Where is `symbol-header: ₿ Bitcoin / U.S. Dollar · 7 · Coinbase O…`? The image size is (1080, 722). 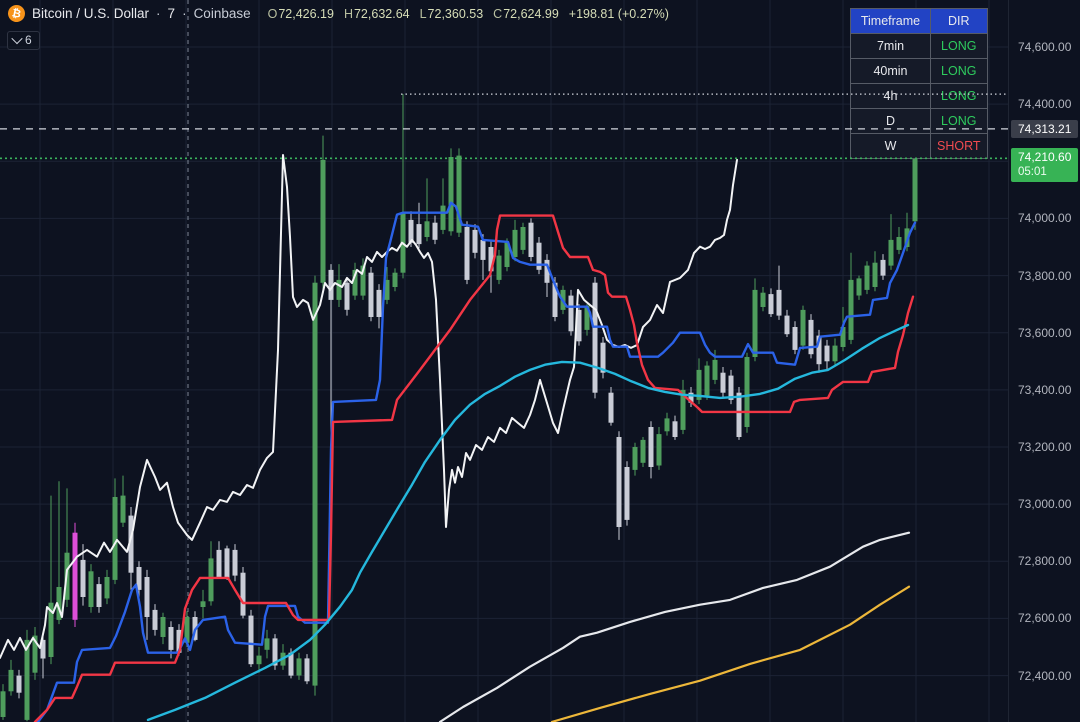
symbol-header: ₿ Bitcoin / U.S. Dollar · 7 · Coinbase O… is located at coordinates (337, 13).